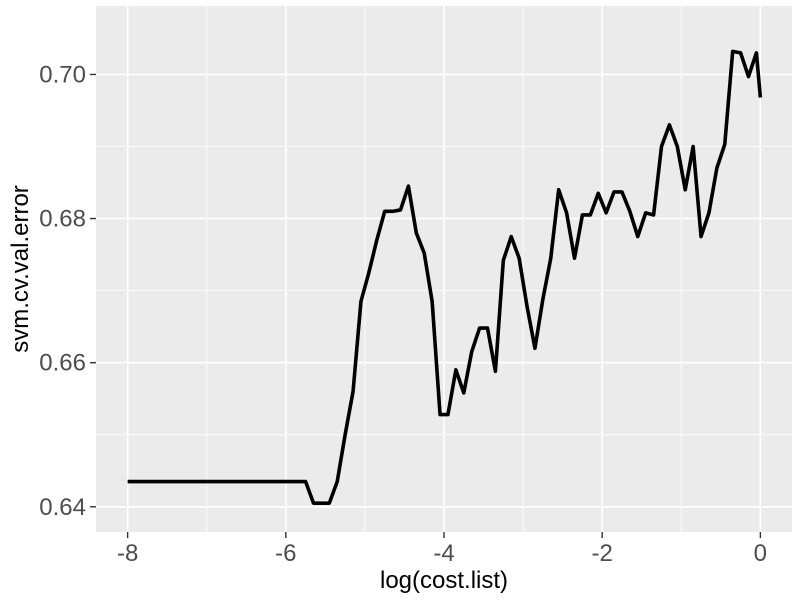  I want to click on x-tick-label: -6, so click(285, 553).